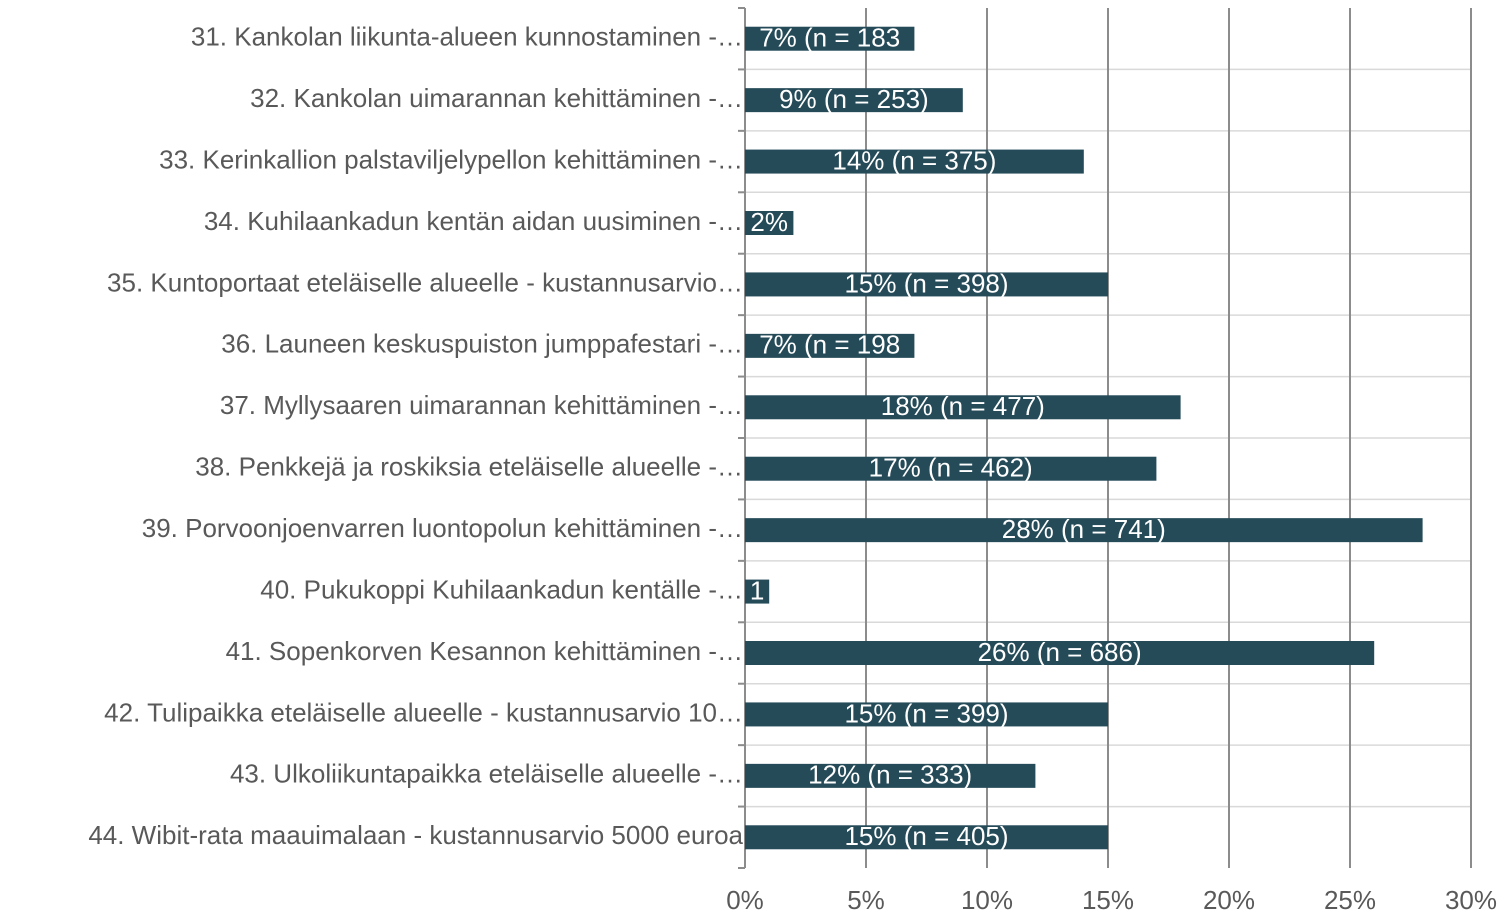 The width and height of the screenshot is (1502, 920). Describe the element at coordinates (987, 900) in the screenshot. I see `x-tick-label: 10%` at that location.